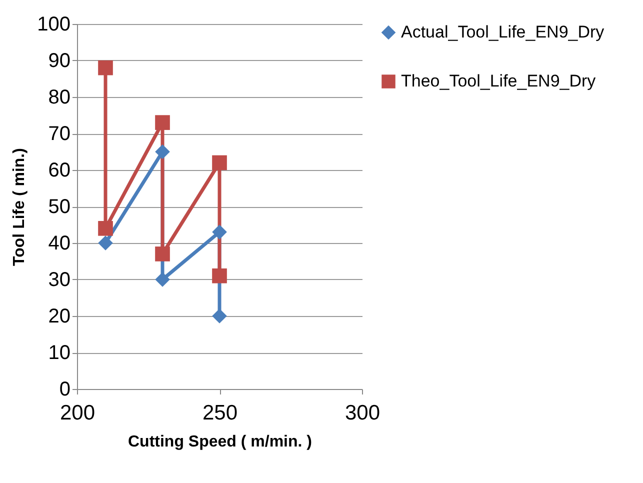  Describe the element at coordinates (498, 81) in the screenshot. I see `legend-label: Theo_Tool_Life_EN9_Dry` at that location.